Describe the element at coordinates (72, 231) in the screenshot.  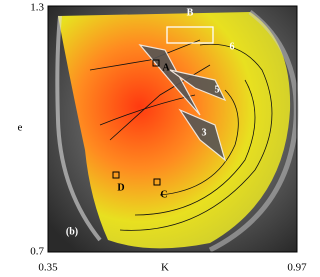
I see `annotation: (b)` at that location.